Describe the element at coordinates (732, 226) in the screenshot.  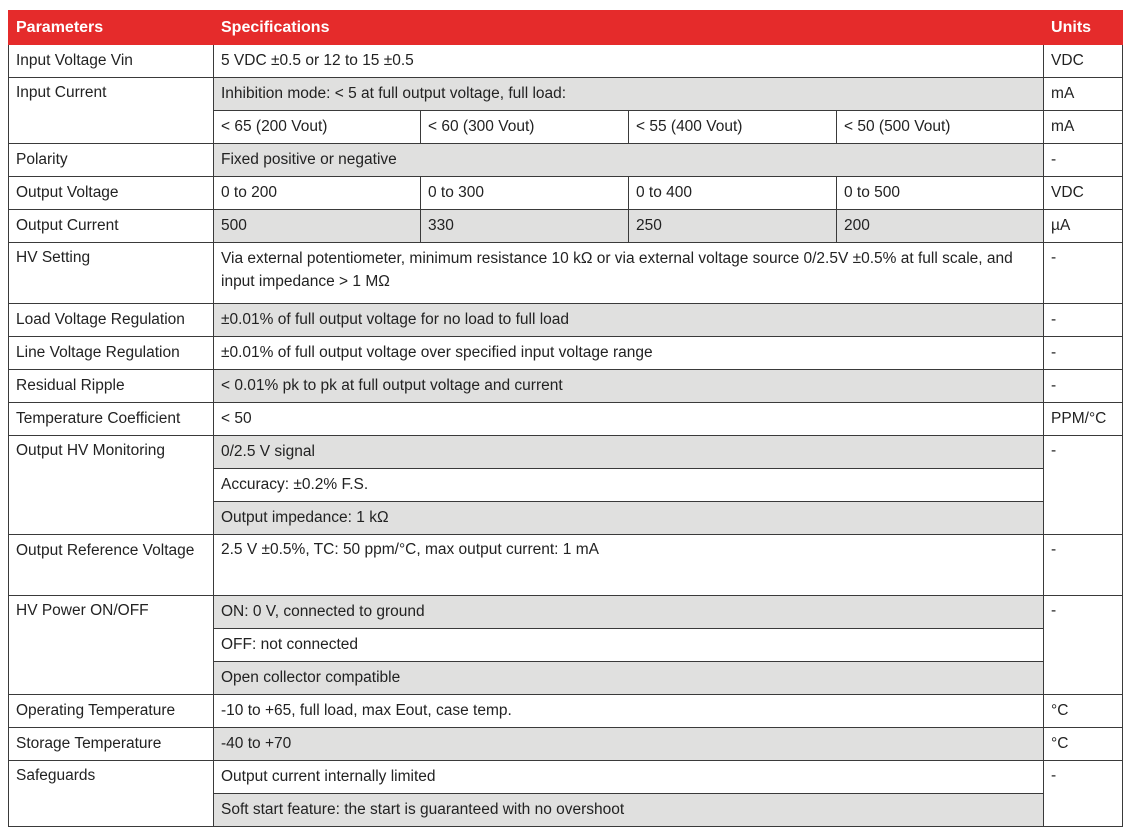
I see `spec-cell: 250` at that location.